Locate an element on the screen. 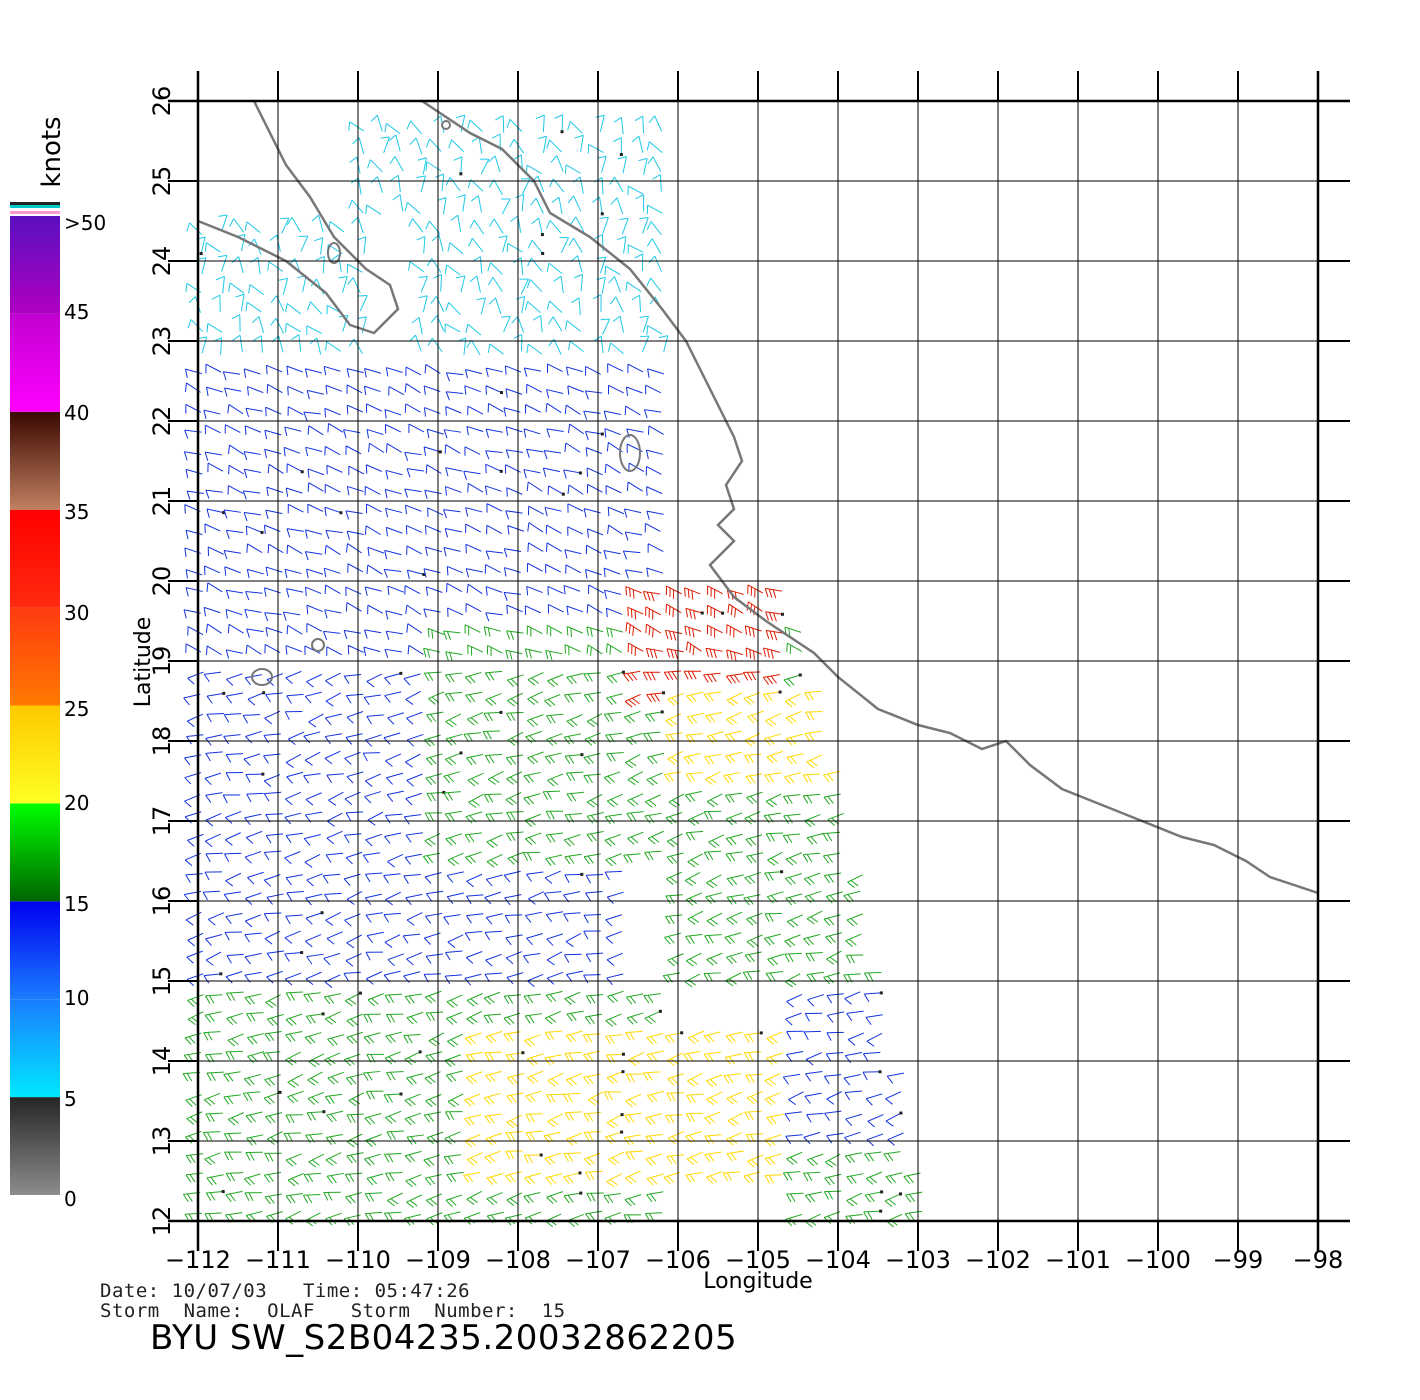 Image resolution: width=1420 pixels, height=1400 pixels. island is located at coordinates (334, 253).